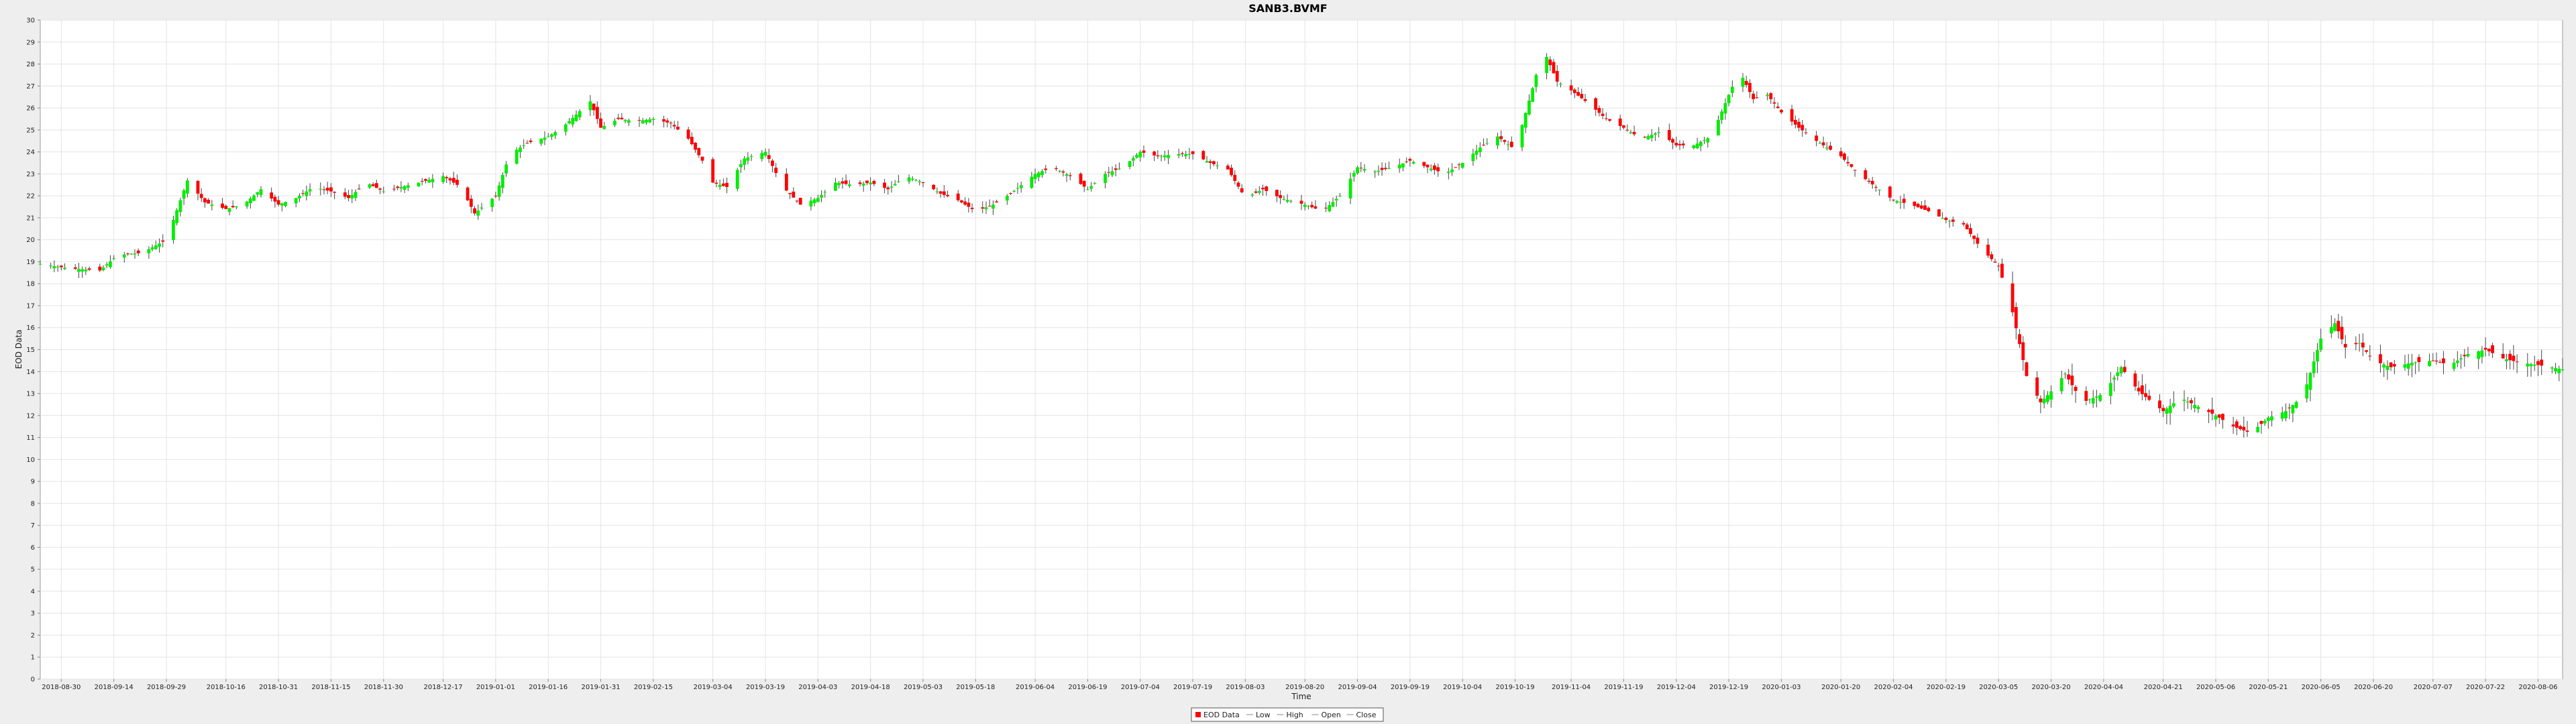 Image resolution: width=2576 pixels, height=724 pixels. What do you see at coordinates (1245, 687) in the screenshot?
I see `x-tick-label: 2019-08-03` at bounding box center [1245, 687].